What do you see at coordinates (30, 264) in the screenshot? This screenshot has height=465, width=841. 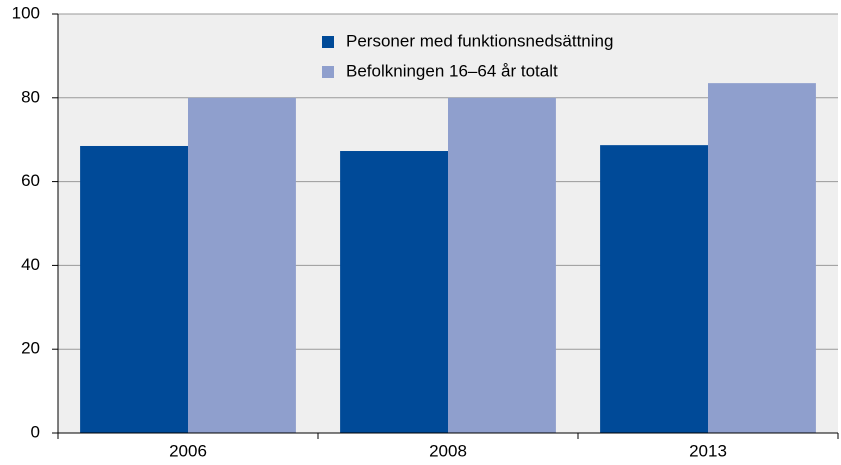 I see `y-tick-label: 40` at bounding box center [30, 264].